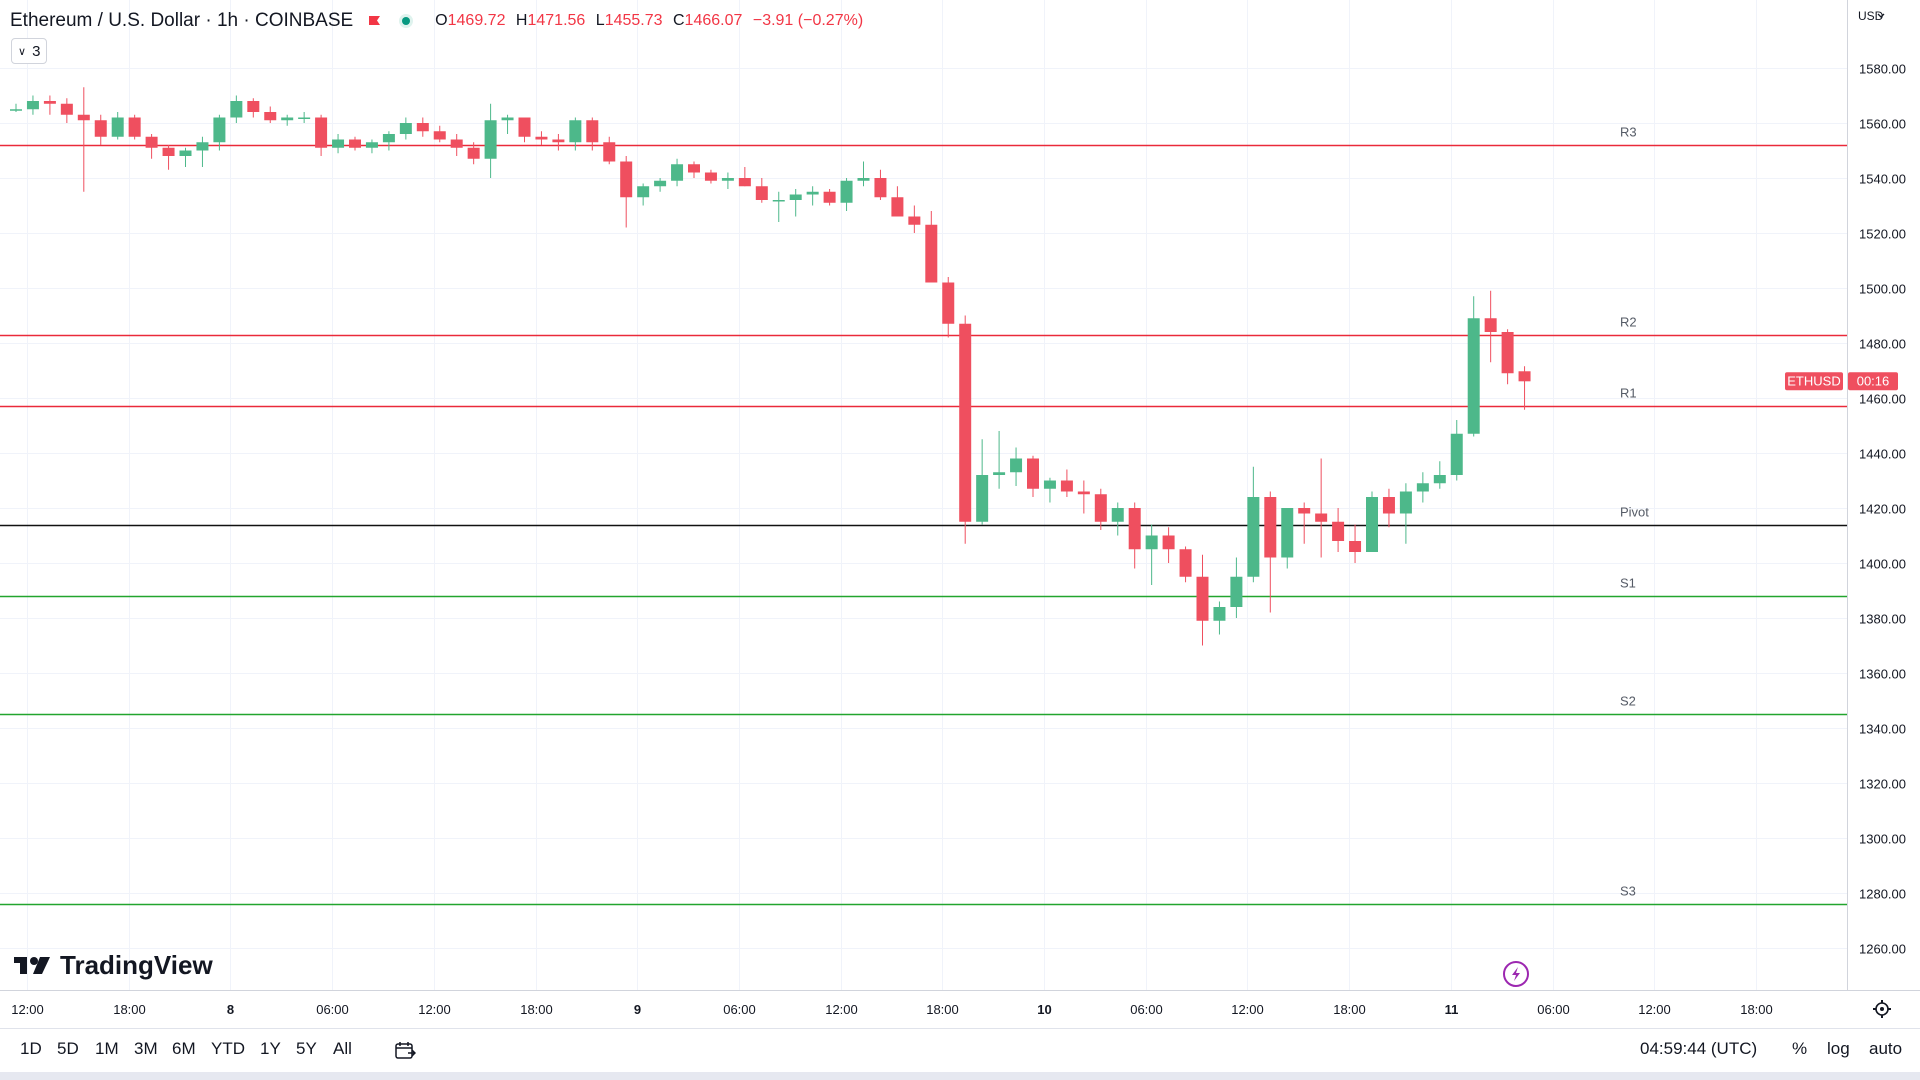 The width and height of the screenshot is (1920, 1080). What do you see at coordinates (1882, 564) in the screenshot?
I see `price-tick-label: 1400.00` at bounding box center [1882, 564].